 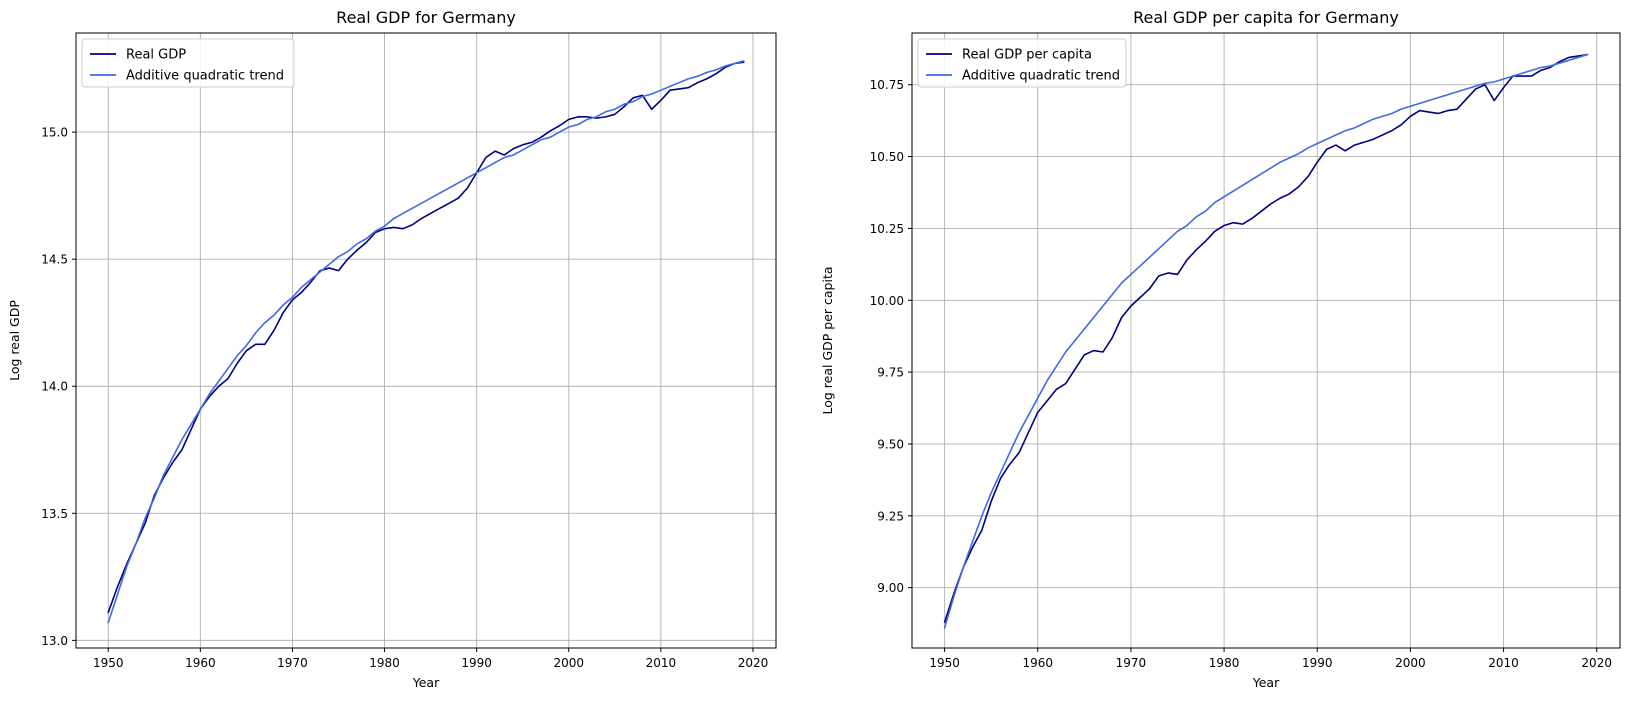 What do you see at coordinates (890, 373) in the screenshot?
I see `right-y-tick-label-3: 9.75` at bounding box center [890, 373].